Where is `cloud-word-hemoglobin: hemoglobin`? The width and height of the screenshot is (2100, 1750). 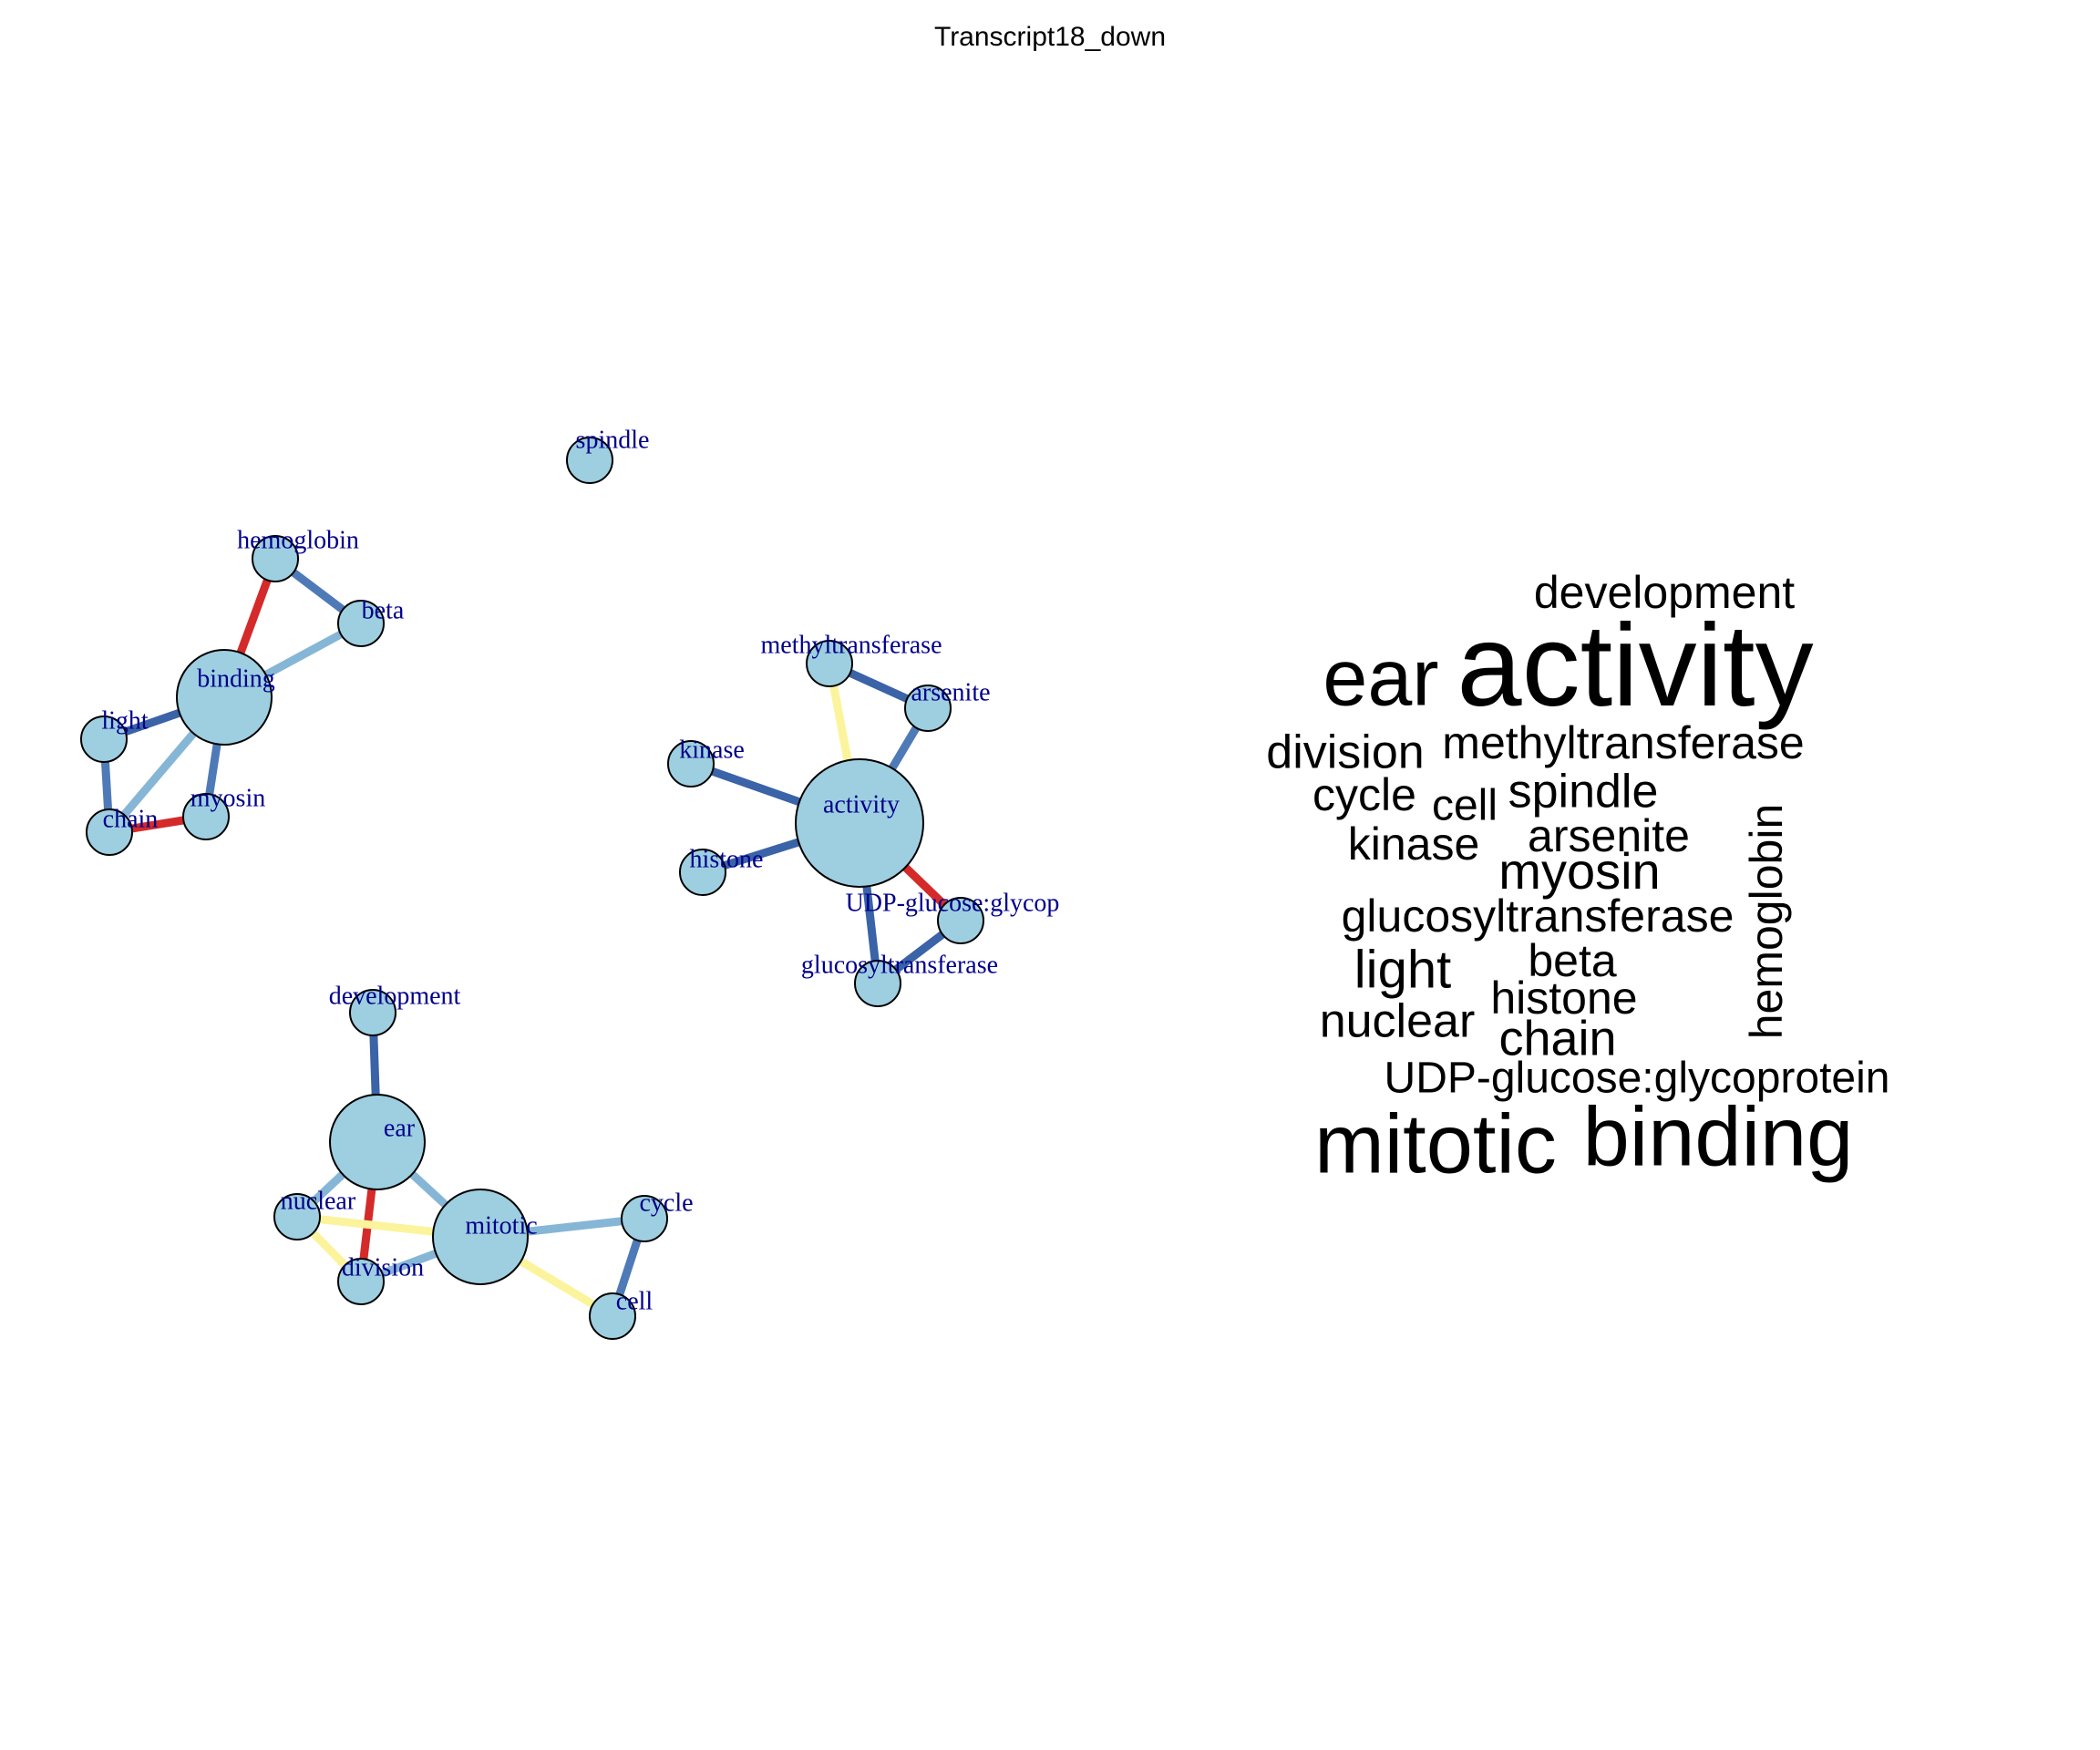 cloud-word-hemoglobin: hemoglobin is located at coordinates (1766, 922).